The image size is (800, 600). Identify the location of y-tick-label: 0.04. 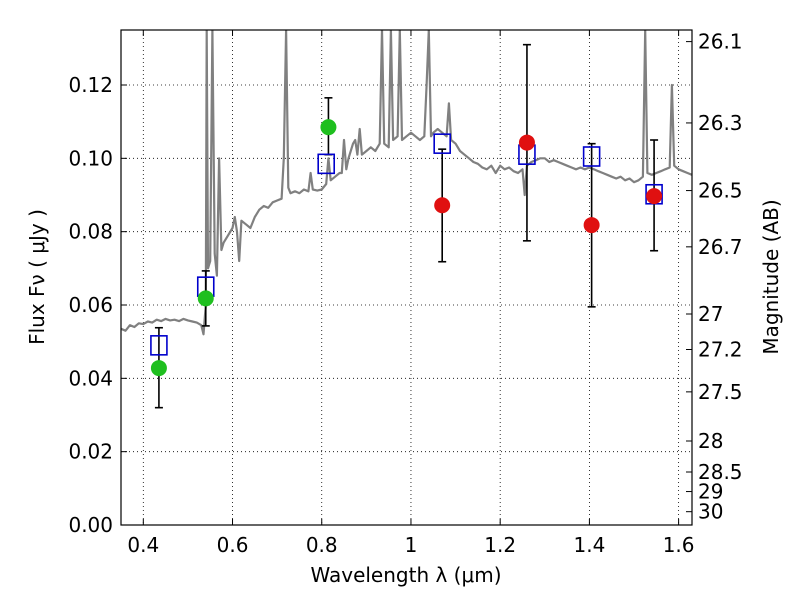
(90, 378).